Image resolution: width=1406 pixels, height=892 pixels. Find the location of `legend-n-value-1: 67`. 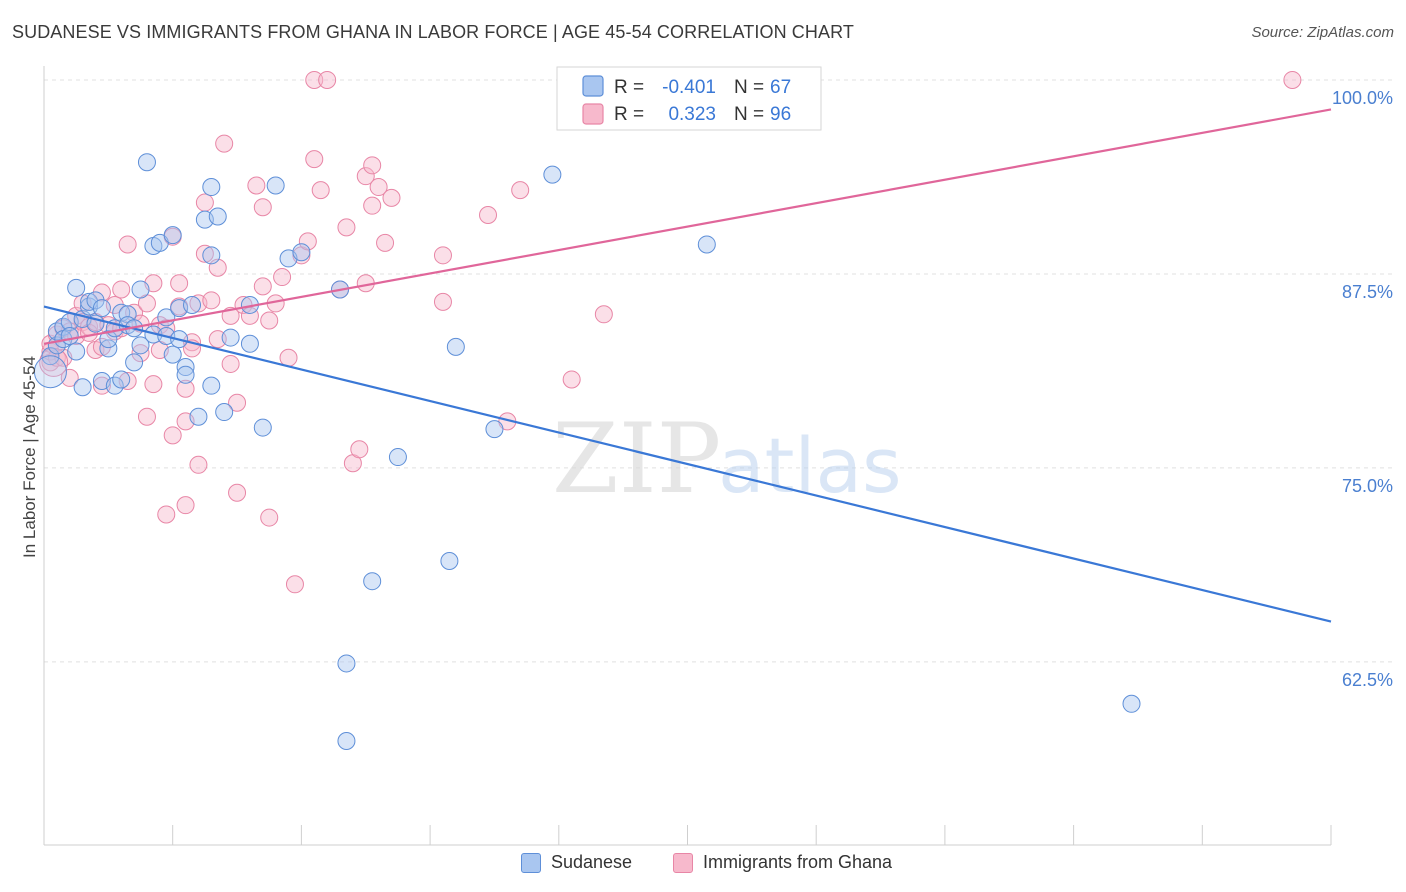

legend-n-value-1: 67 is located at coordinates (780, 87).